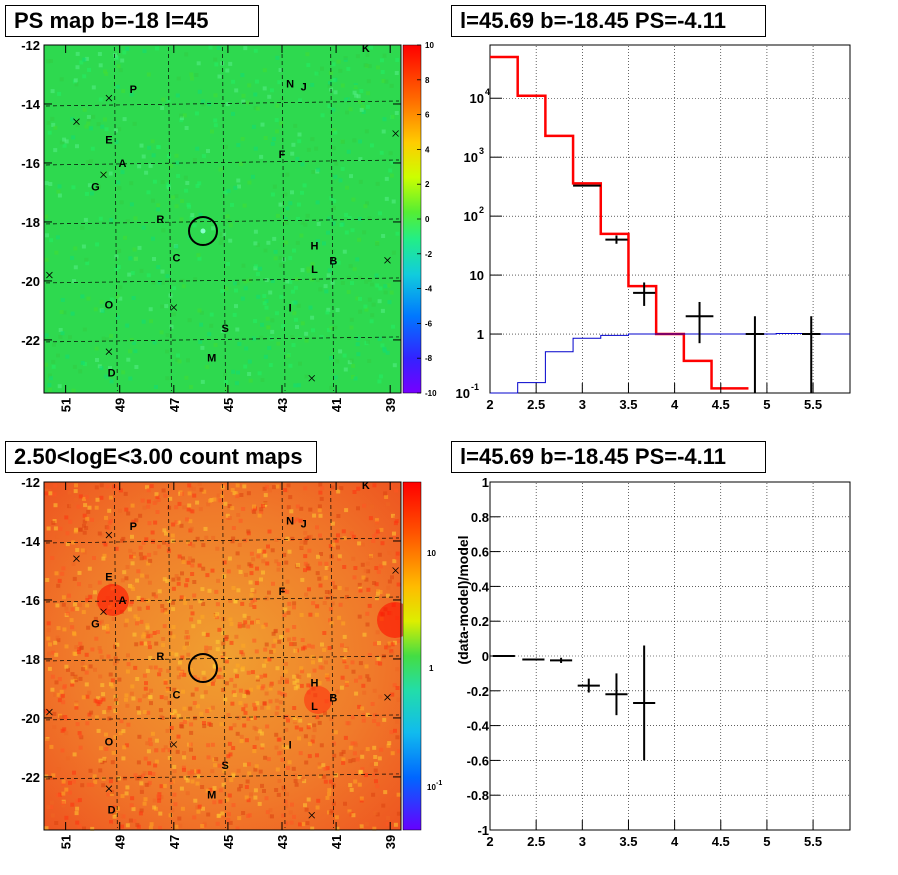 This screenshot has width=898, height=875. Describe the element at coordinates (222, 540) in the screenshot. I see `grid-parallel` at that location.